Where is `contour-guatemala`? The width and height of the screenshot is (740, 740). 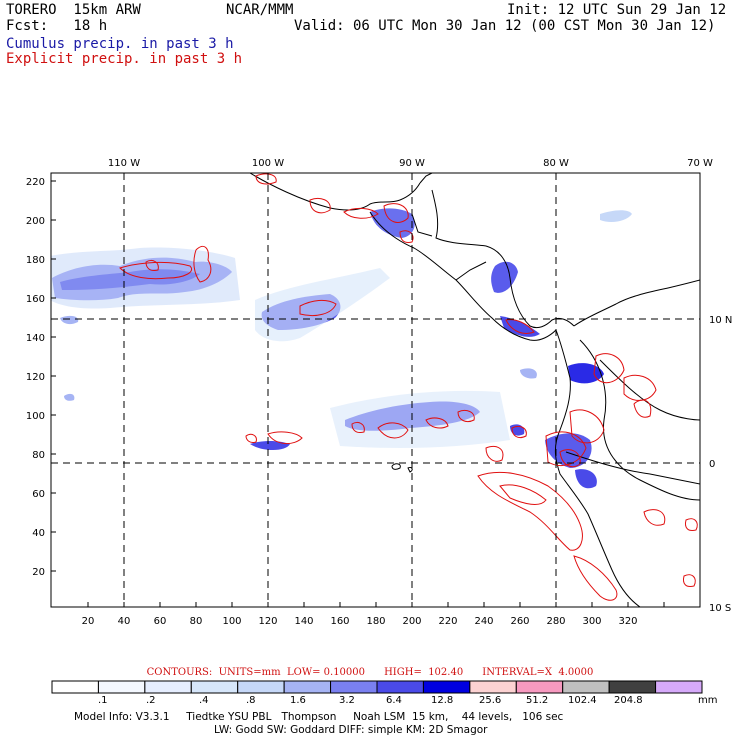
contour-guatemala is located at coordinates (396, 213).